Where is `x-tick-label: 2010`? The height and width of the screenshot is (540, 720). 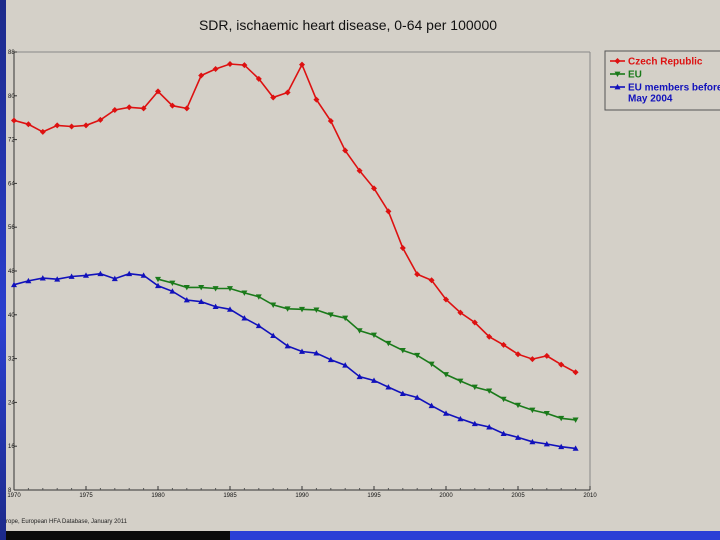
x-tick-label: 2010 is located at coordinates (590, 496).